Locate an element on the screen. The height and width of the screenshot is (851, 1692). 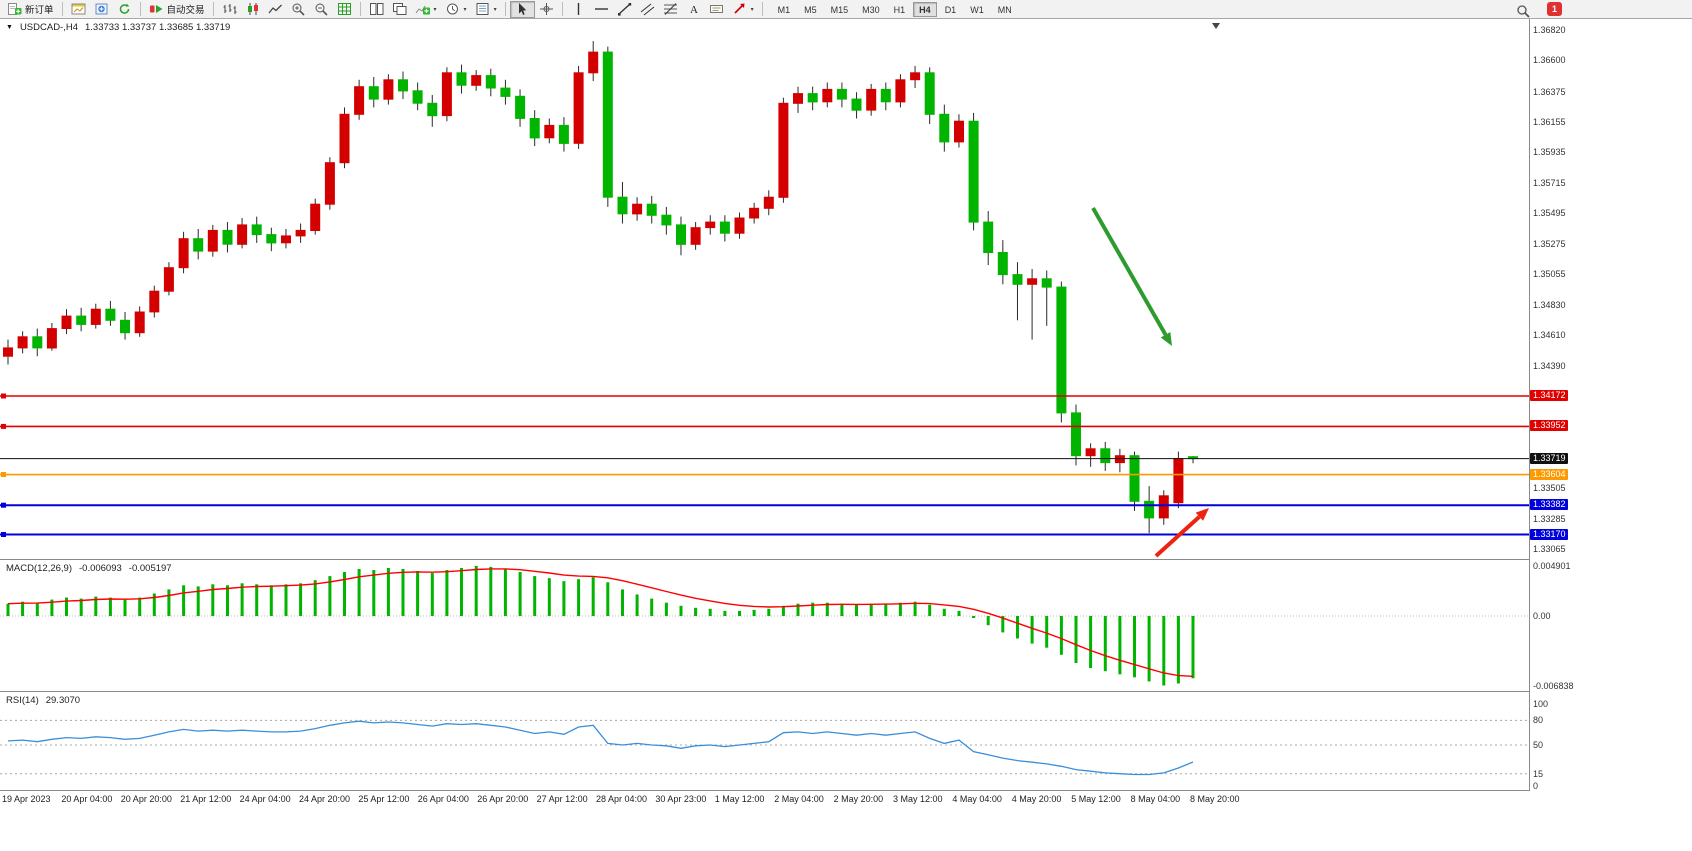
macd-axis-label: 0.004901 is located at coordinates (1552, 565).